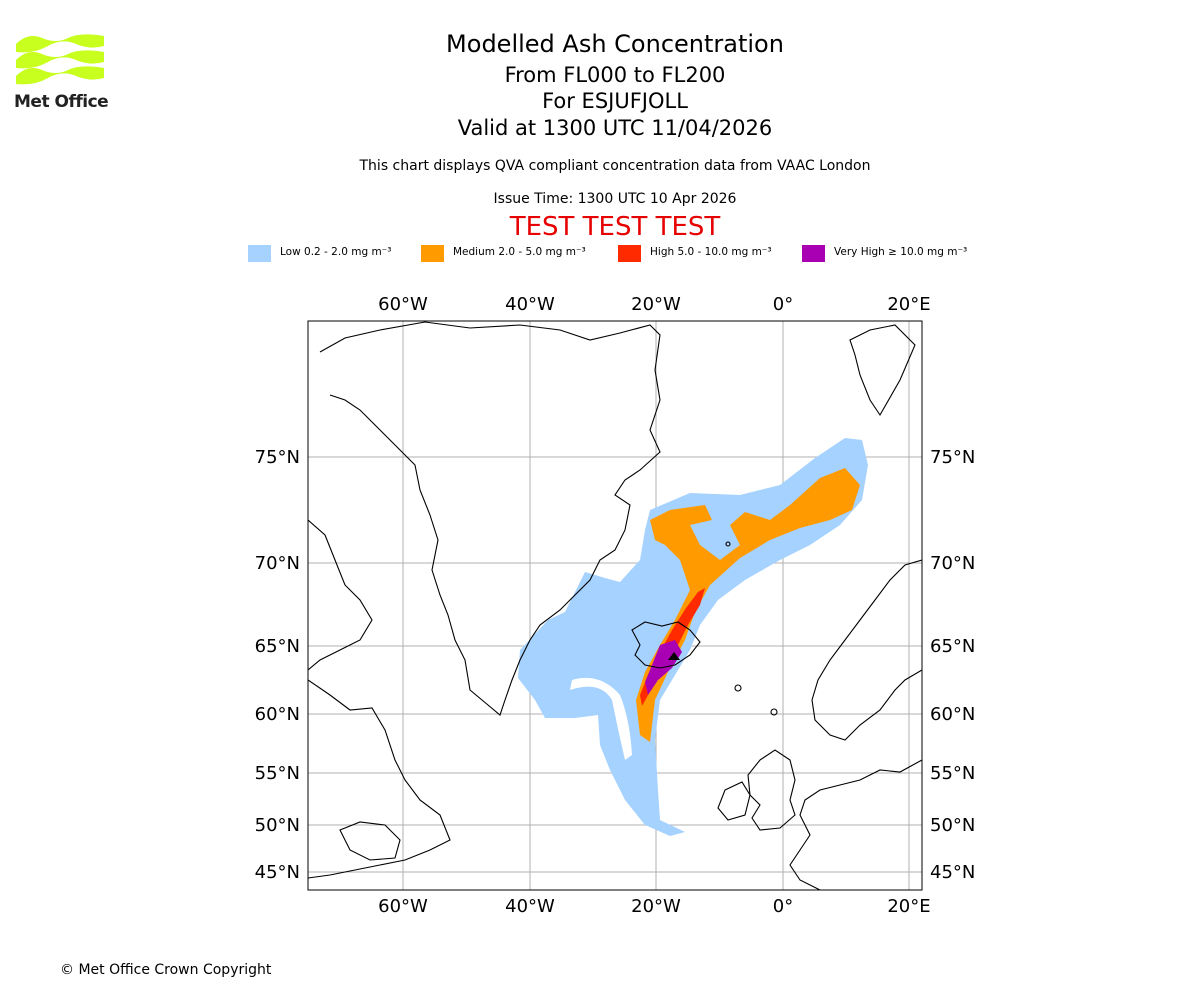 The width and height of the screenshot is (1200, 1004). Describe the element at coordinates (952, 665) in the screenshot. I see `right-latitude-labels: 75°N 70°N 65°N 60°N 55°N 50°N 45°N` at that location.